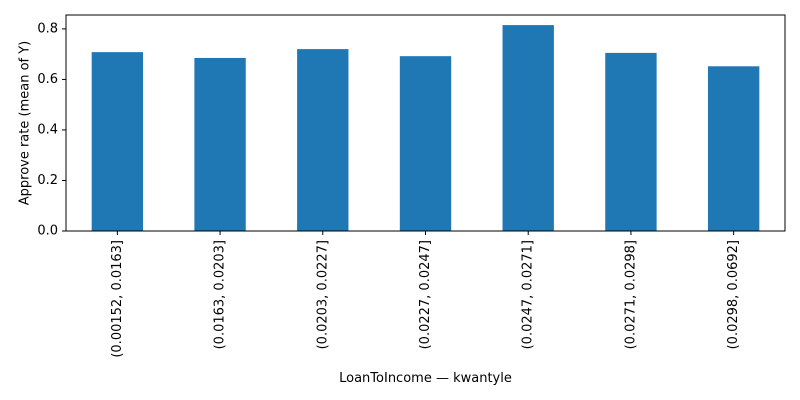 This screenshot has height=400, width=800. Describe the element at coordinates (47, 180) in the screenshot. I see `y-tick-label-1: 0.2` at that location.